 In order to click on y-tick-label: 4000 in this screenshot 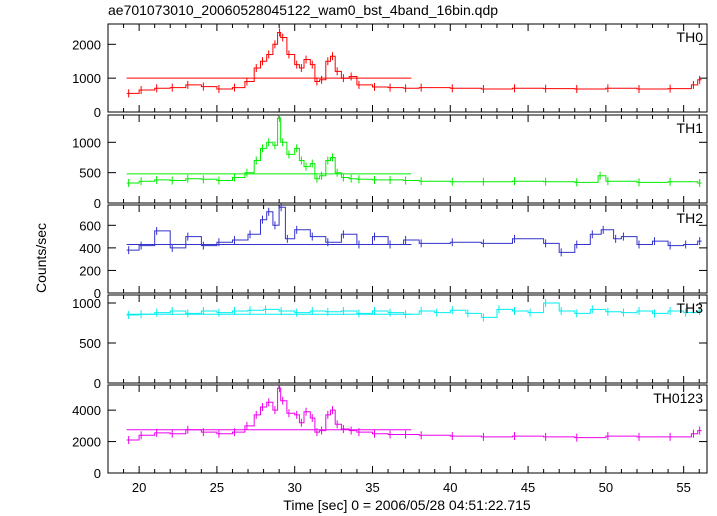, I will do `click(86, 410)`.